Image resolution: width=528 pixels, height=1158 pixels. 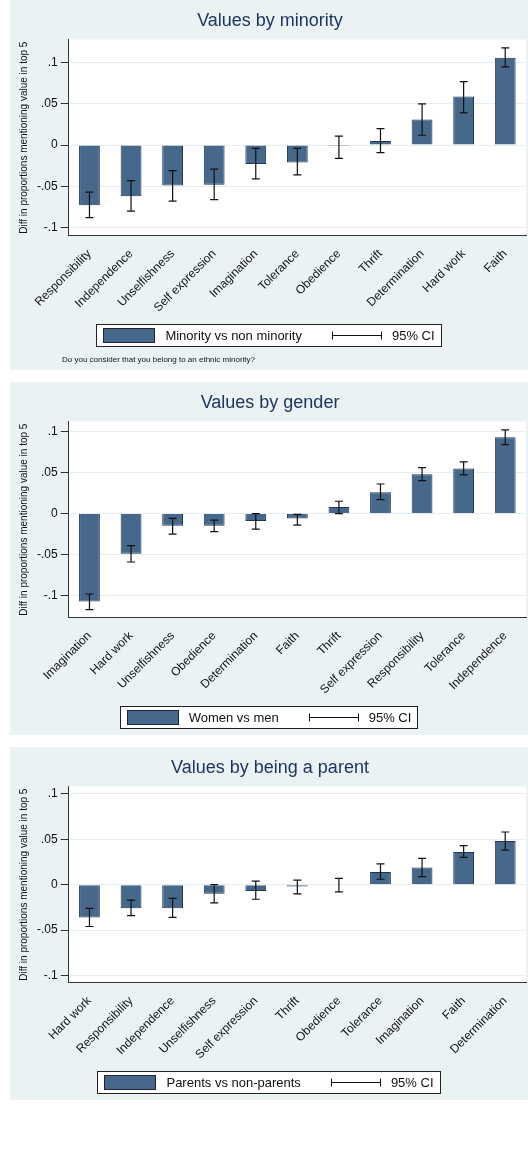 I want to click on chart-title: Values by being a parent, so click(x=270, y=766).